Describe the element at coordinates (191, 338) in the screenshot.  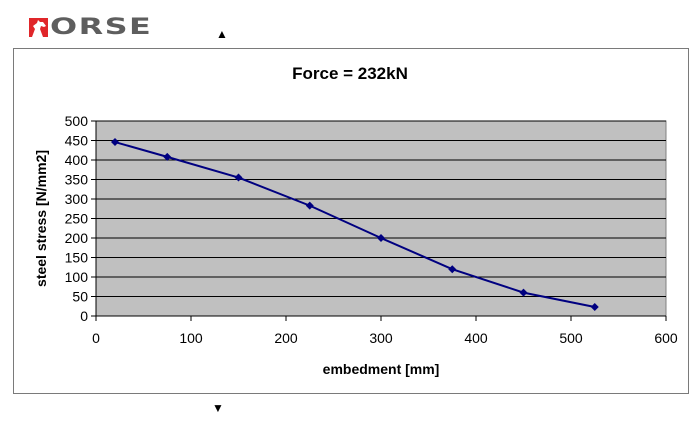
I see `x-tick-label: 100` at that location.